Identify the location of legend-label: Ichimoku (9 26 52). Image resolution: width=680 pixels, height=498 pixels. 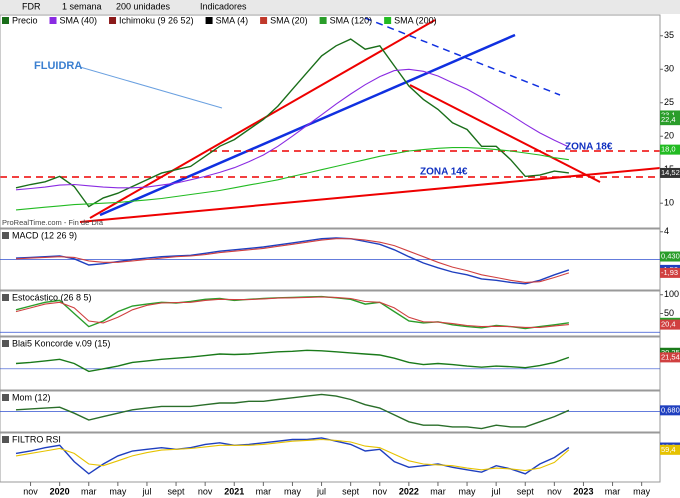
(156, 20).